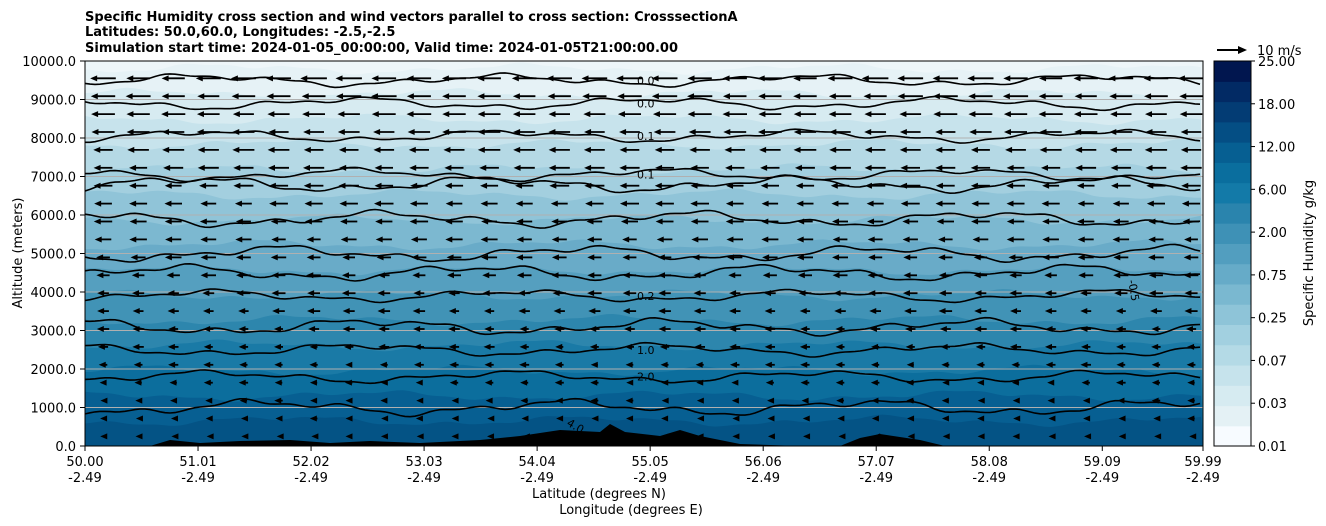 The width and height of the screenshot is (1326, 526). I want to click on contour-label: 2.0, so click(646, 377).